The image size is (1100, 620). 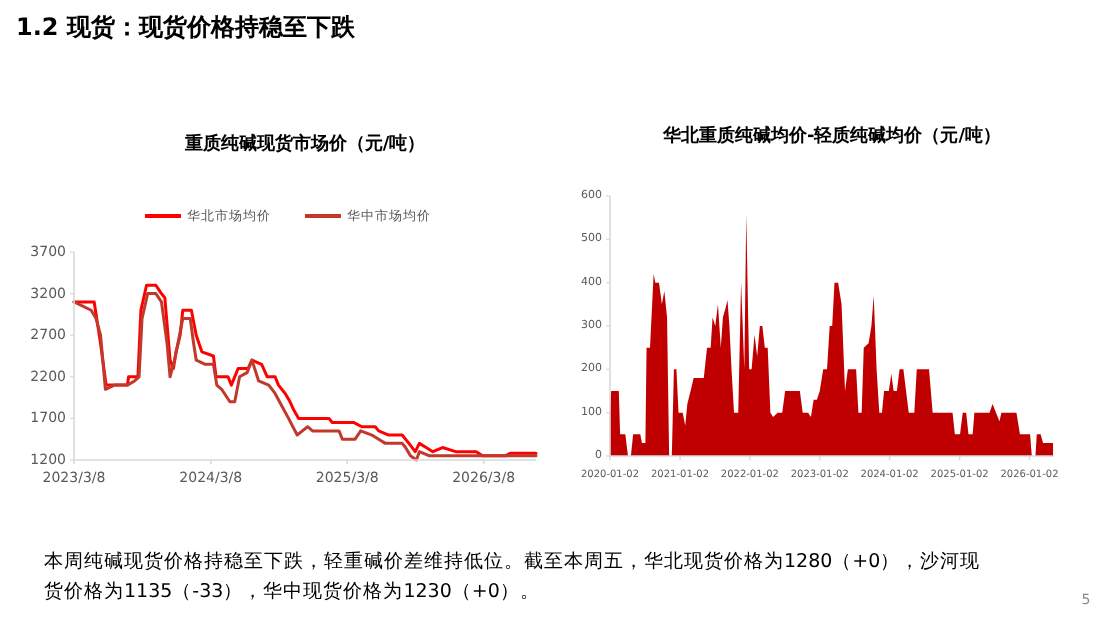 What do you see at coordinates (304, 143) in the screenshot?
I see `chart-title: 重质纯碱现货市场价（元/吨）` at bounding box center [304, 143].